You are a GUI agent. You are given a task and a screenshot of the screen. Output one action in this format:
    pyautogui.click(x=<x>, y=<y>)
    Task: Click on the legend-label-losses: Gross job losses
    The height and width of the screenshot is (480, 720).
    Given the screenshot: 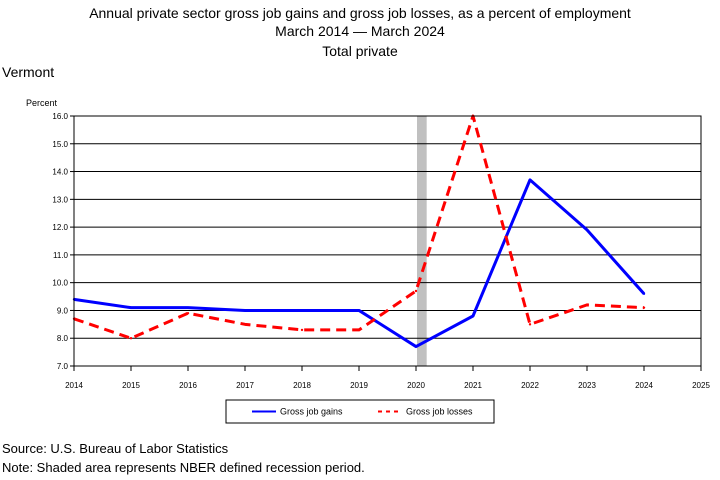 What is the action you would take?
    pyautogui.click(x=439, y=412)
    